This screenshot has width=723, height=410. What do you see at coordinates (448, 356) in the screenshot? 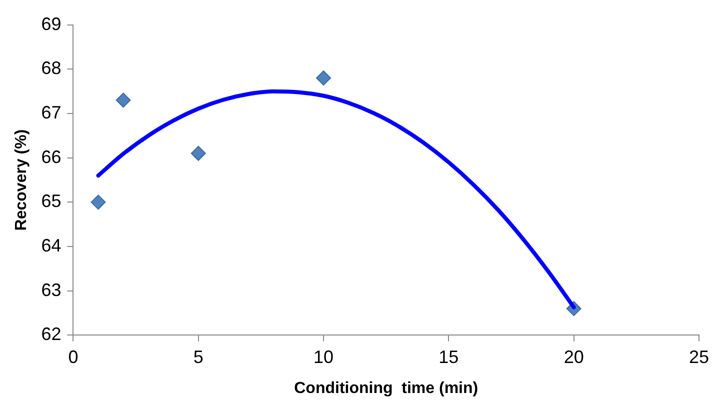
I see `x-tick-label: 15` at bounding box center [448, 356].